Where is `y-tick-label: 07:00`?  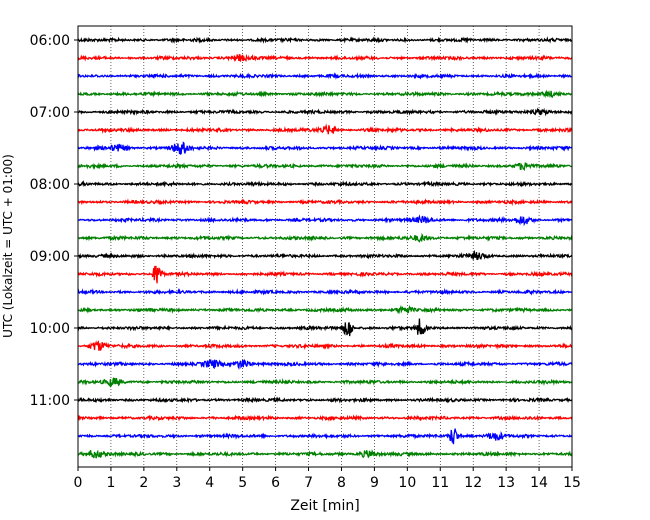
y-tick-label: 07:00 is located at coordinates (50, 113).